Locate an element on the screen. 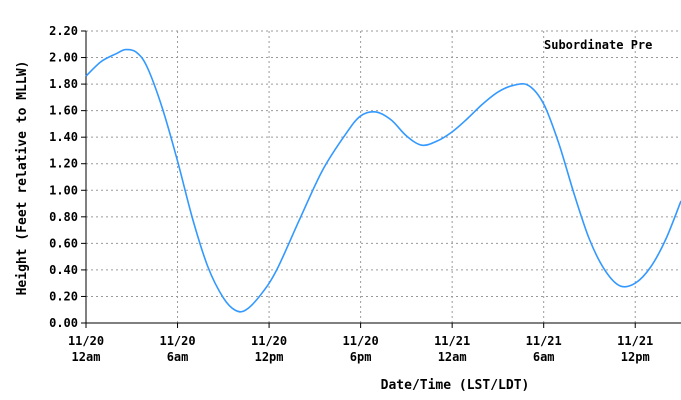  y-tick-label: 1.40 is located at coordinates (63, 137).